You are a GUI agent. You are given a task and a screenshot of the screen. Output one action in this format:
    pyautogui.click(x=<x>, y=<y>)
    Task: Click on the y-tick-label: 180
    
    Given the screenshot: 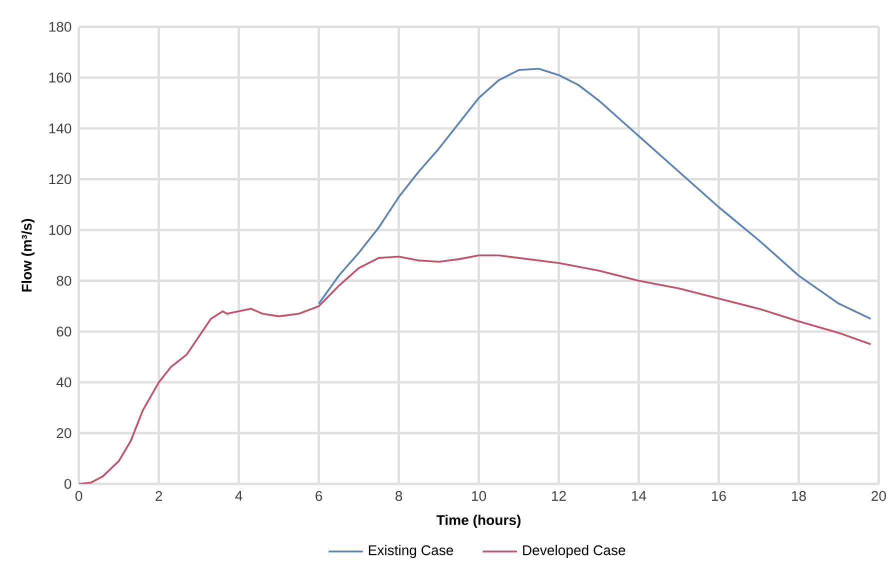 What is the action you would take?
    pyautogui.click(x=60, y=27)
    